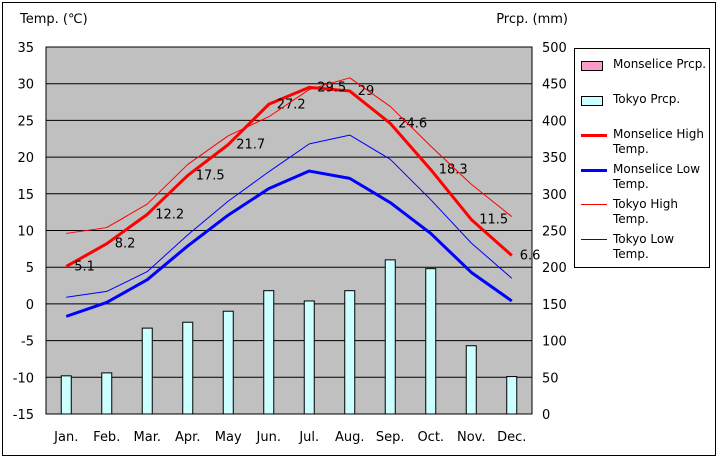 Image resolution: width=720 pixels, height=460 pixels. What do you see at coordinates (550, 378) in the screenshot?
I see `y-right-tick-label: 50` at bounding box center [550, 378].